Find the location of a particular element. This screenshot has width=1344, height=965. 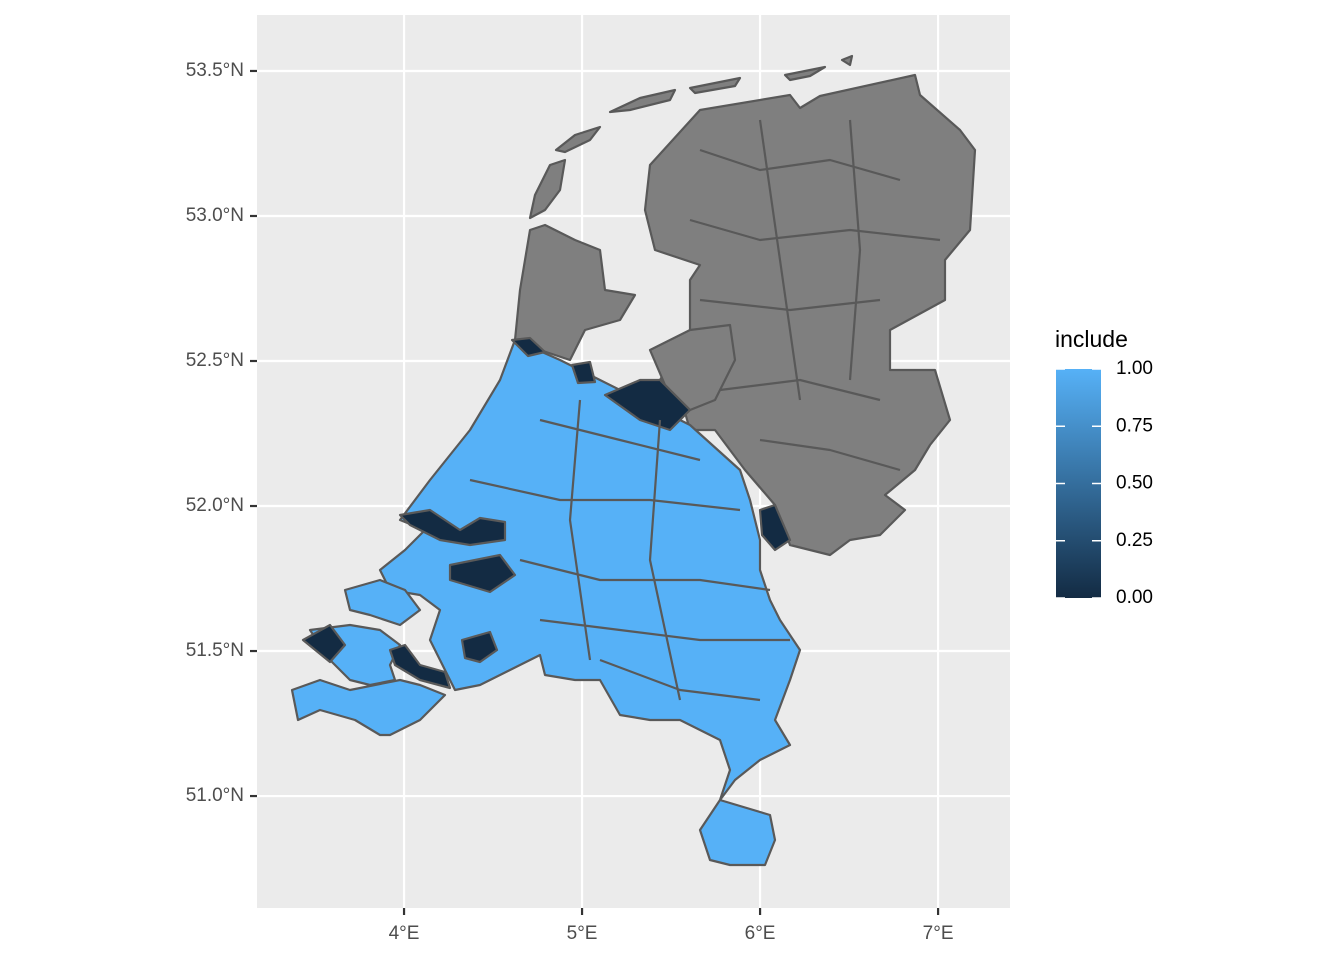

y-tick-label: 51.0°N is located at coordinates (215, 795).